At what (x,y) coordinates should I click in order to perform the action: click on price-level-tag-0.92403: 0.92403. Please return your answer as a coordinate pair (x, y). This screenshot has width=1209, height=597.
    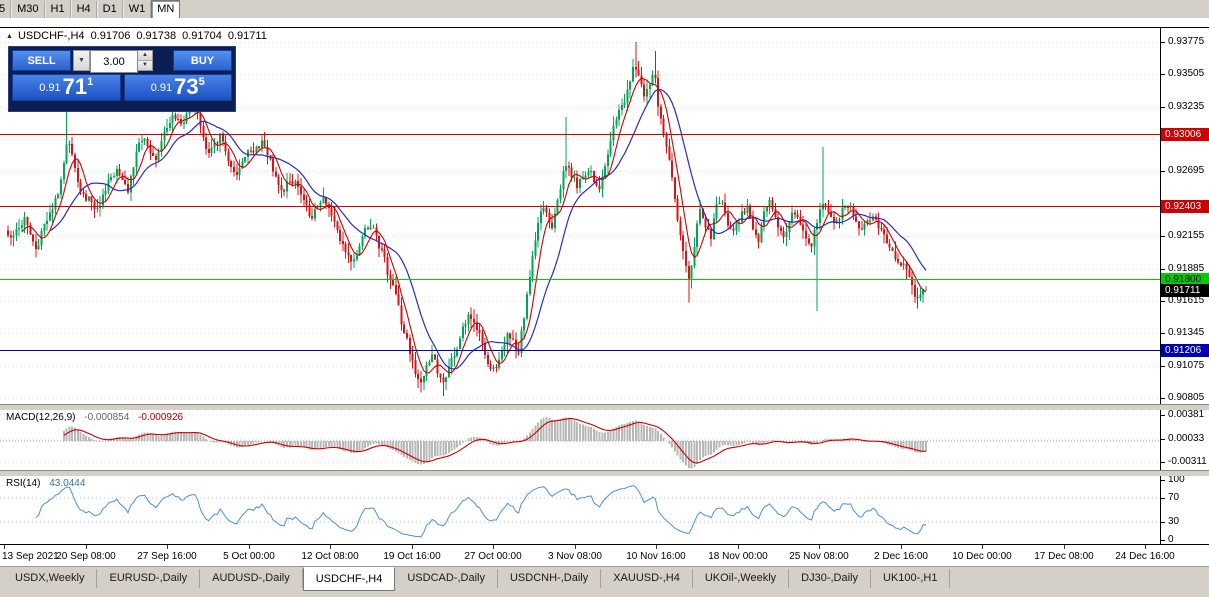
    Looking at the image, I should click on (1185, 206).